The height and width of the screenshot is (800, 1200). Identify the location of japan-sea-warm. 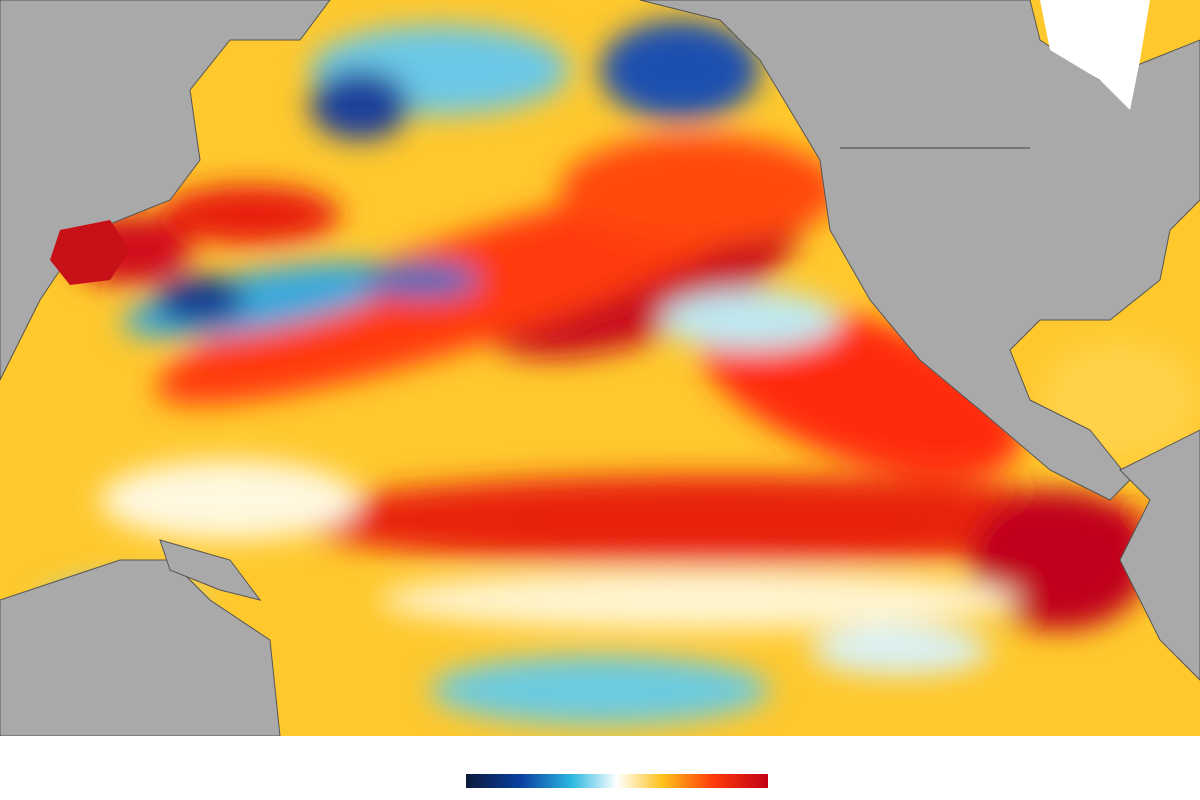
(90, 252).